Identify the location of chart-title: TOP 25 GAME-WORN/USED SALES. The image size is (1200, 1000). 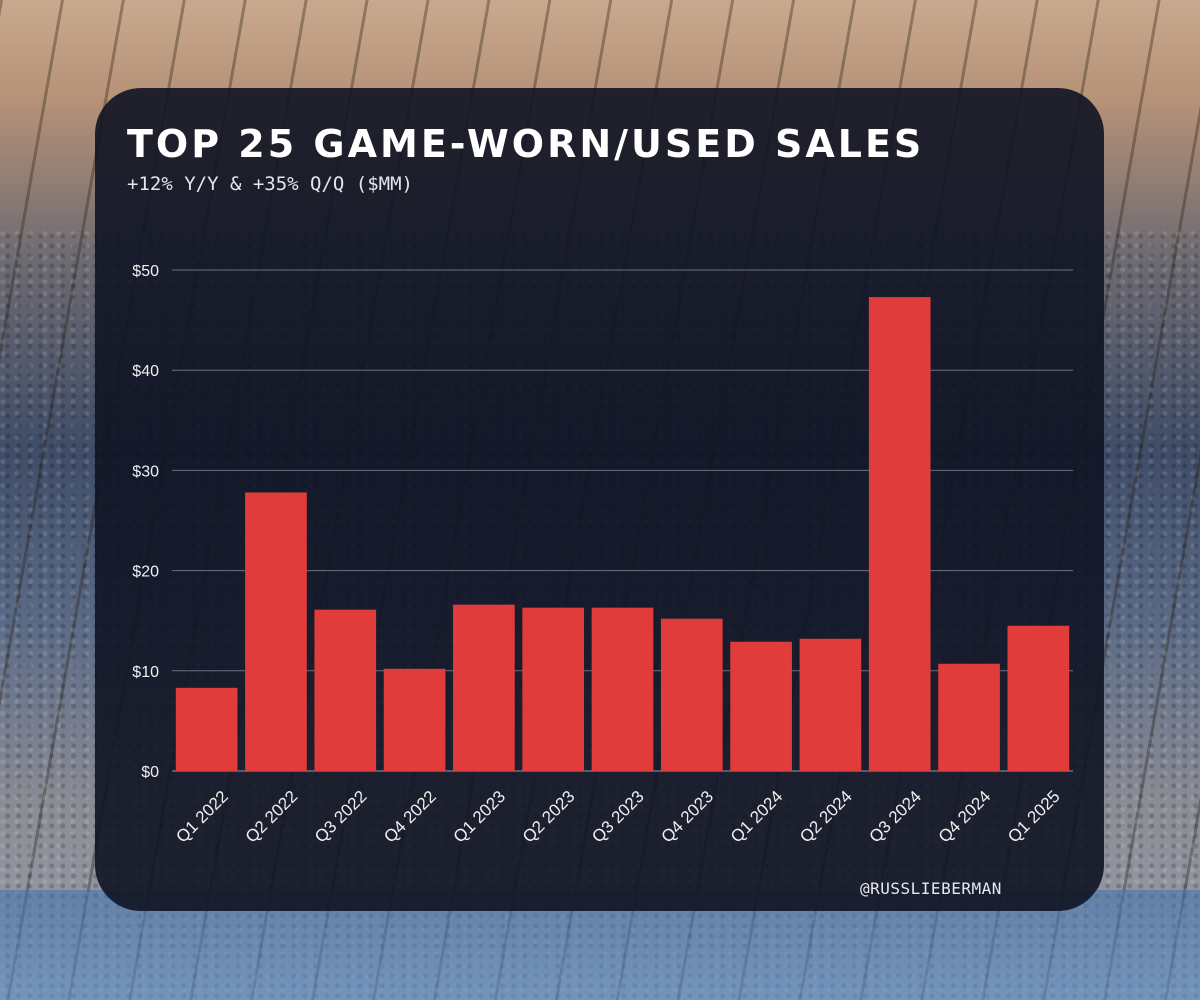
(526, 144).